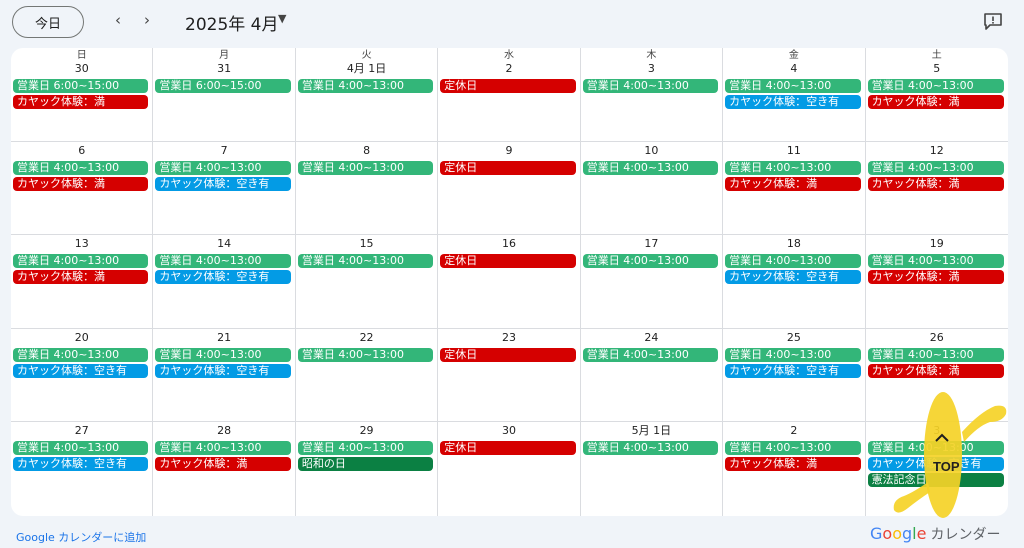 The width and height of the screenshot is (1024, 548). I want to click on day-number: 17, so click(651, 244).